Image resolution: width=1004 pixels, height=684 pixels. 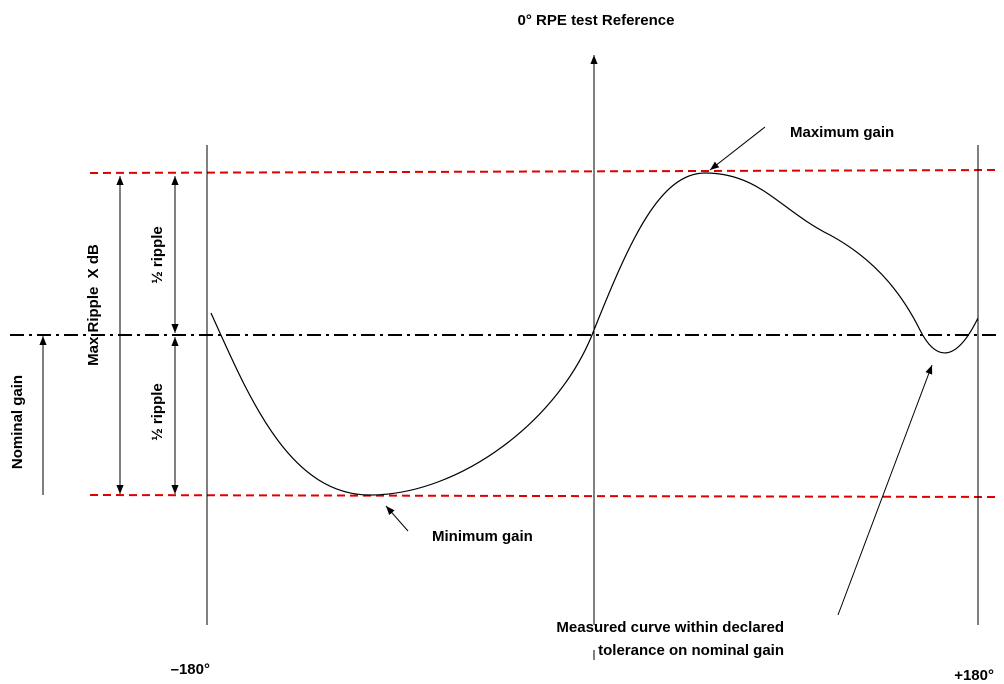 I want to click on lower-tolerance, so click(x=545, y=496).